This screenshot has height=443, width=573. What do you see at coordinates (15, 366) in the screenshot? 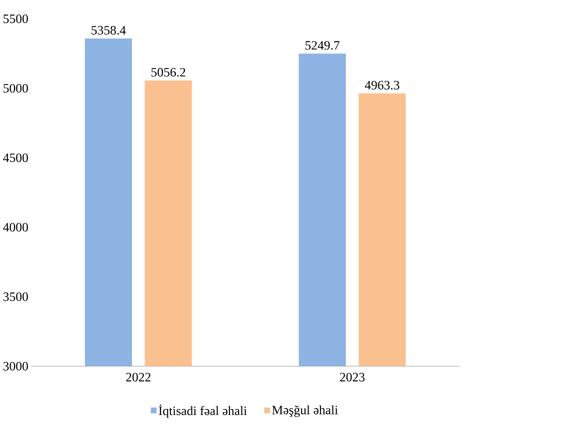
I see `y-tick-label: 3000` at bounding box center [15, 366].